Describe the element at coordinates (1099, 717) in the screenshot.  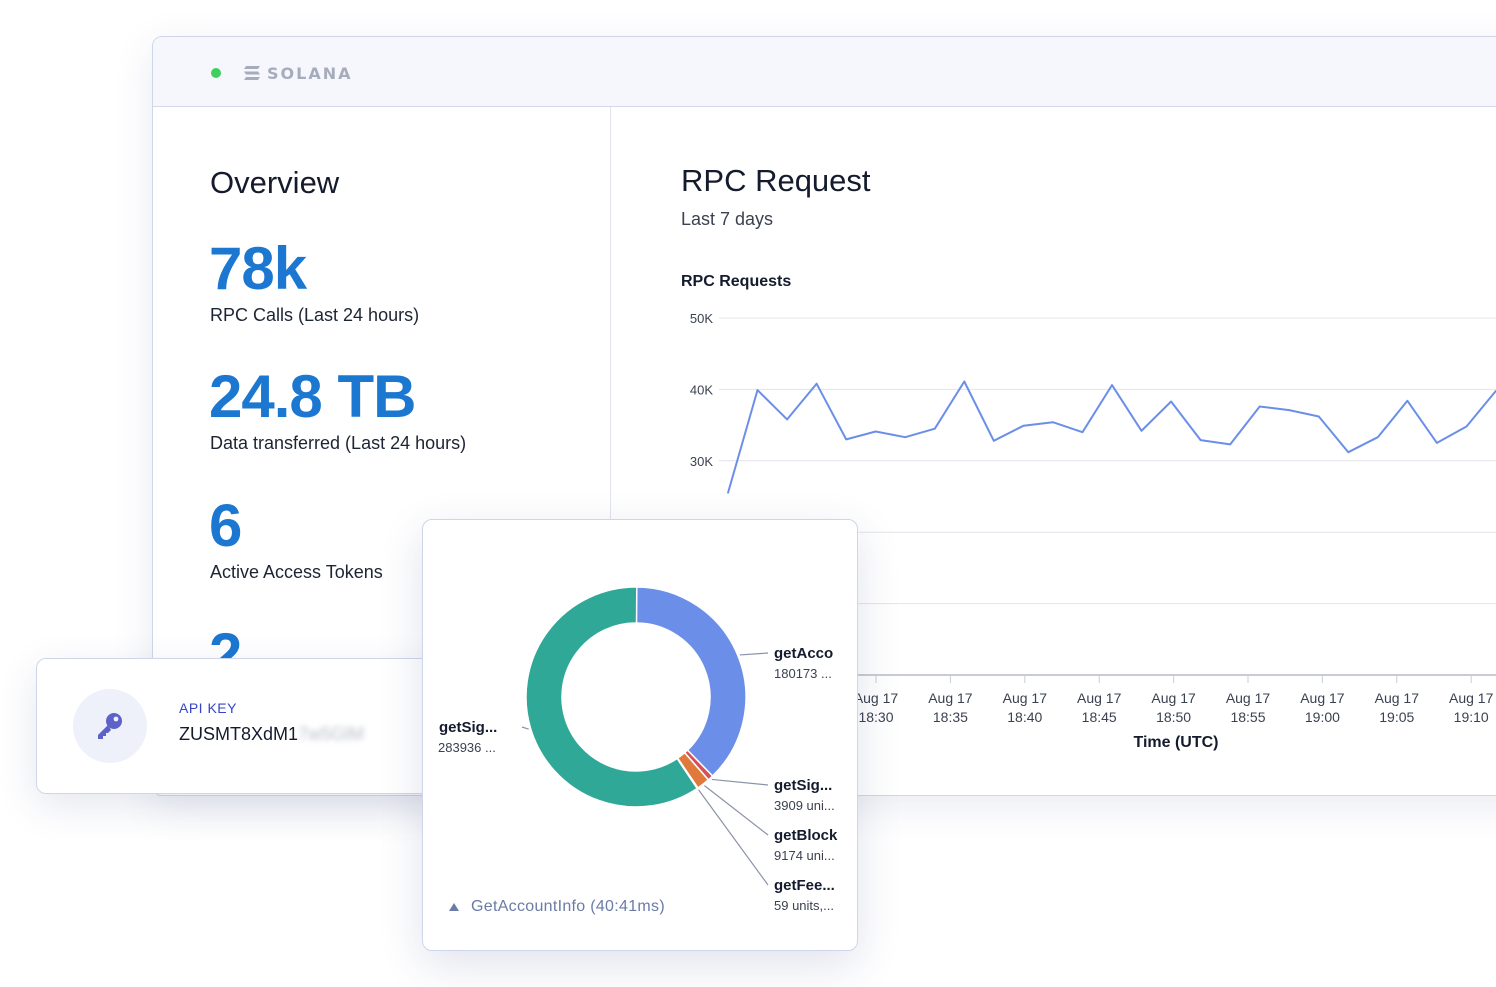
I see `x-tick-label-time: 18:45` at that location.